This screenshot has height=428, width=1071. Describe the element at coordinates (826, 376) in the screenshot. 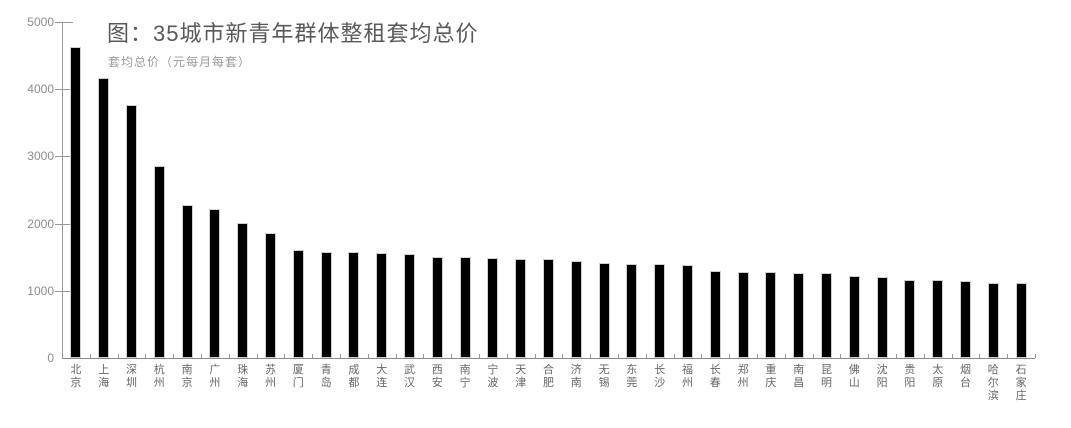

I see `x-axis-label: 昆明` at that location.